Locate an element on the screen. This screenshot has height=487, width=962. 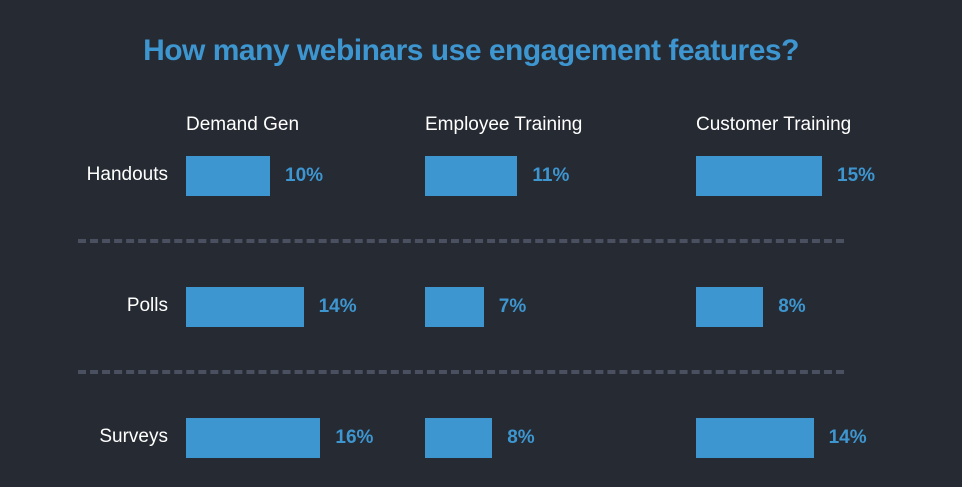
bar-value-label: 16% is located at coordinates (354, 437).